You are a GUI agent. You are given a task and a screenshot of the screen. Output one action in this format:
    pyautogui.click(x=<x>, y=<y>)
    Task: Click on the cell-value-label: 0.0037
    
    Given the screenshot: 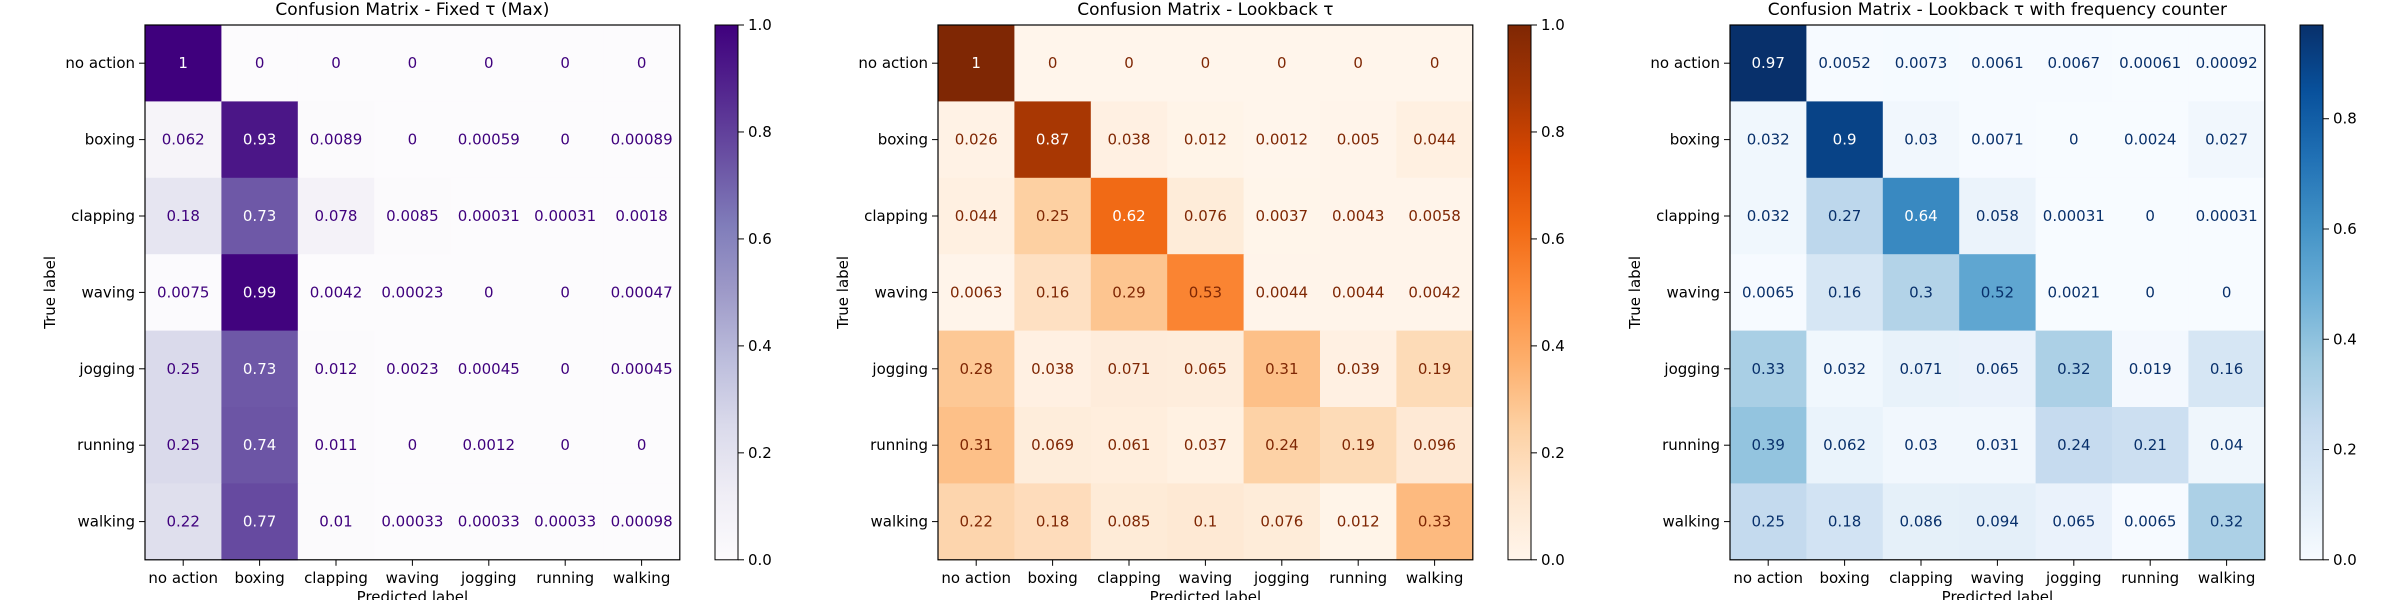 What is the action you would take?
    pyautogui.click(x=1282, y=216)
    